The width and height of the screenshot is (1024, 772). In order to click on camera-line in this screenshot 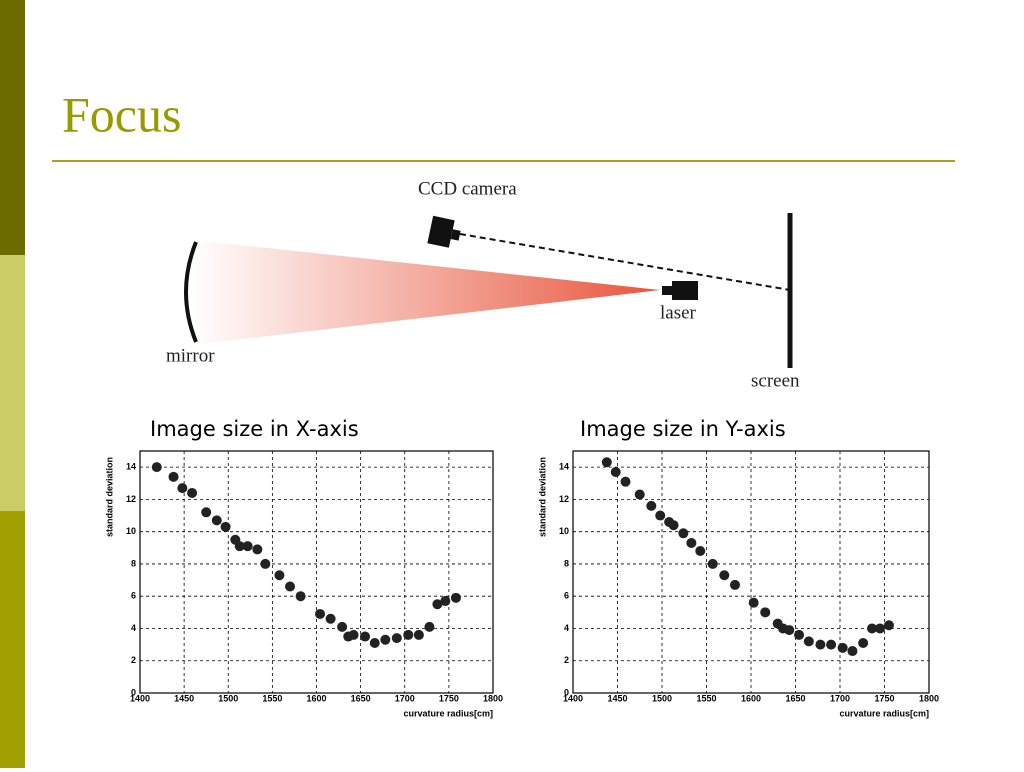, I will do `click(625, 262)`.